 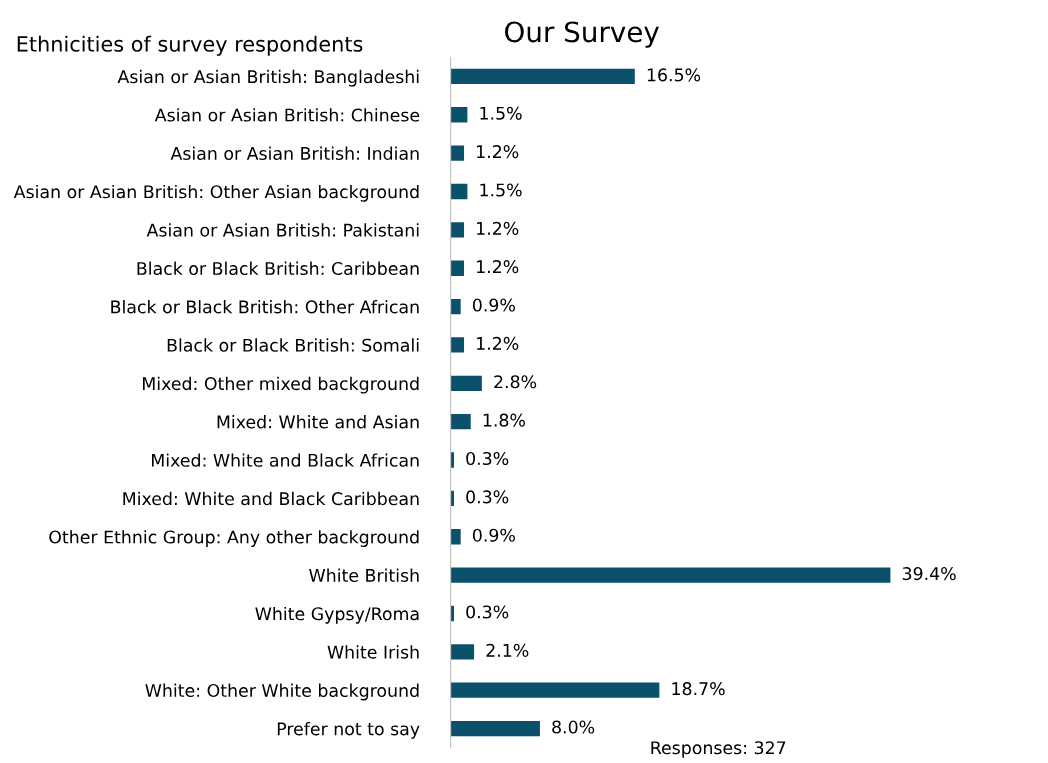 I want to click on data-label: 2.1%, so click(x=507, y=650).